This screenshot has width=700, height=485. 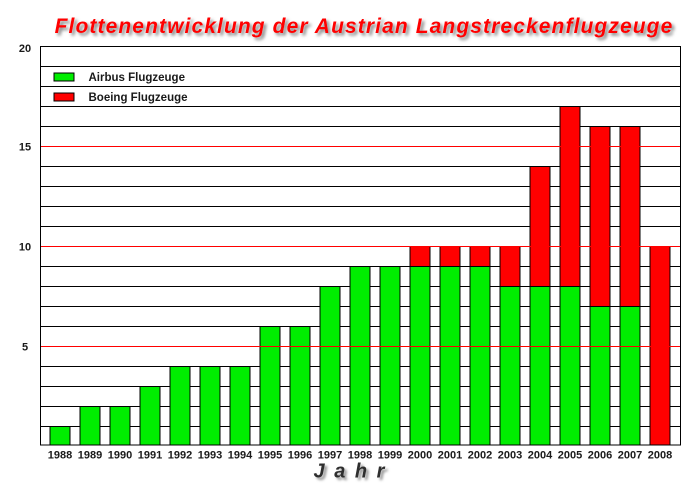 I want to click on svg-text: 1998, so click(x=360, y=456).